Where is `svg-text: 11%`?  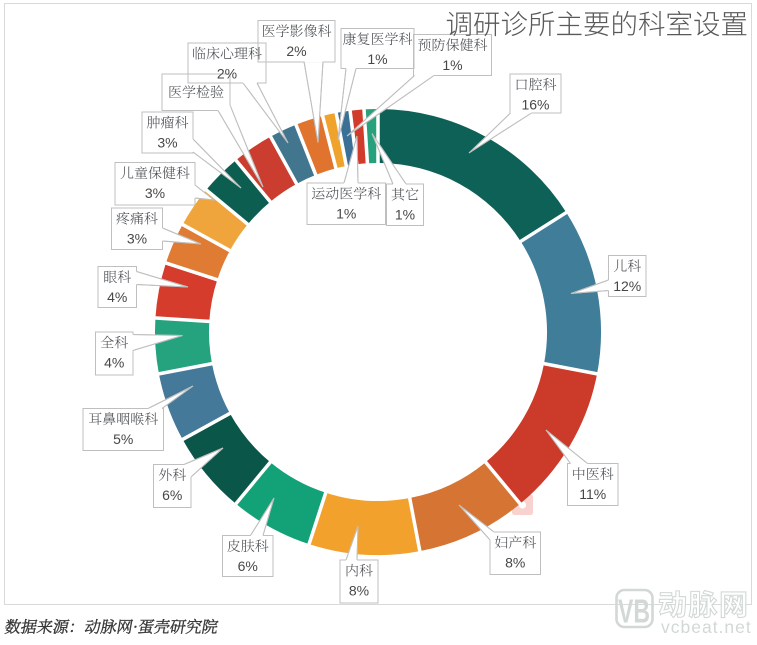 svg-text: 11% is located at coordinates (592, 494).